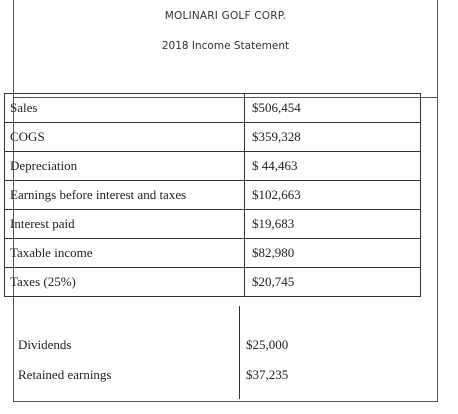 The image size is (458, 414). Describe the element at coordinates (267, 344) in the screenshot. I see `row-value: $25,000` at that location.